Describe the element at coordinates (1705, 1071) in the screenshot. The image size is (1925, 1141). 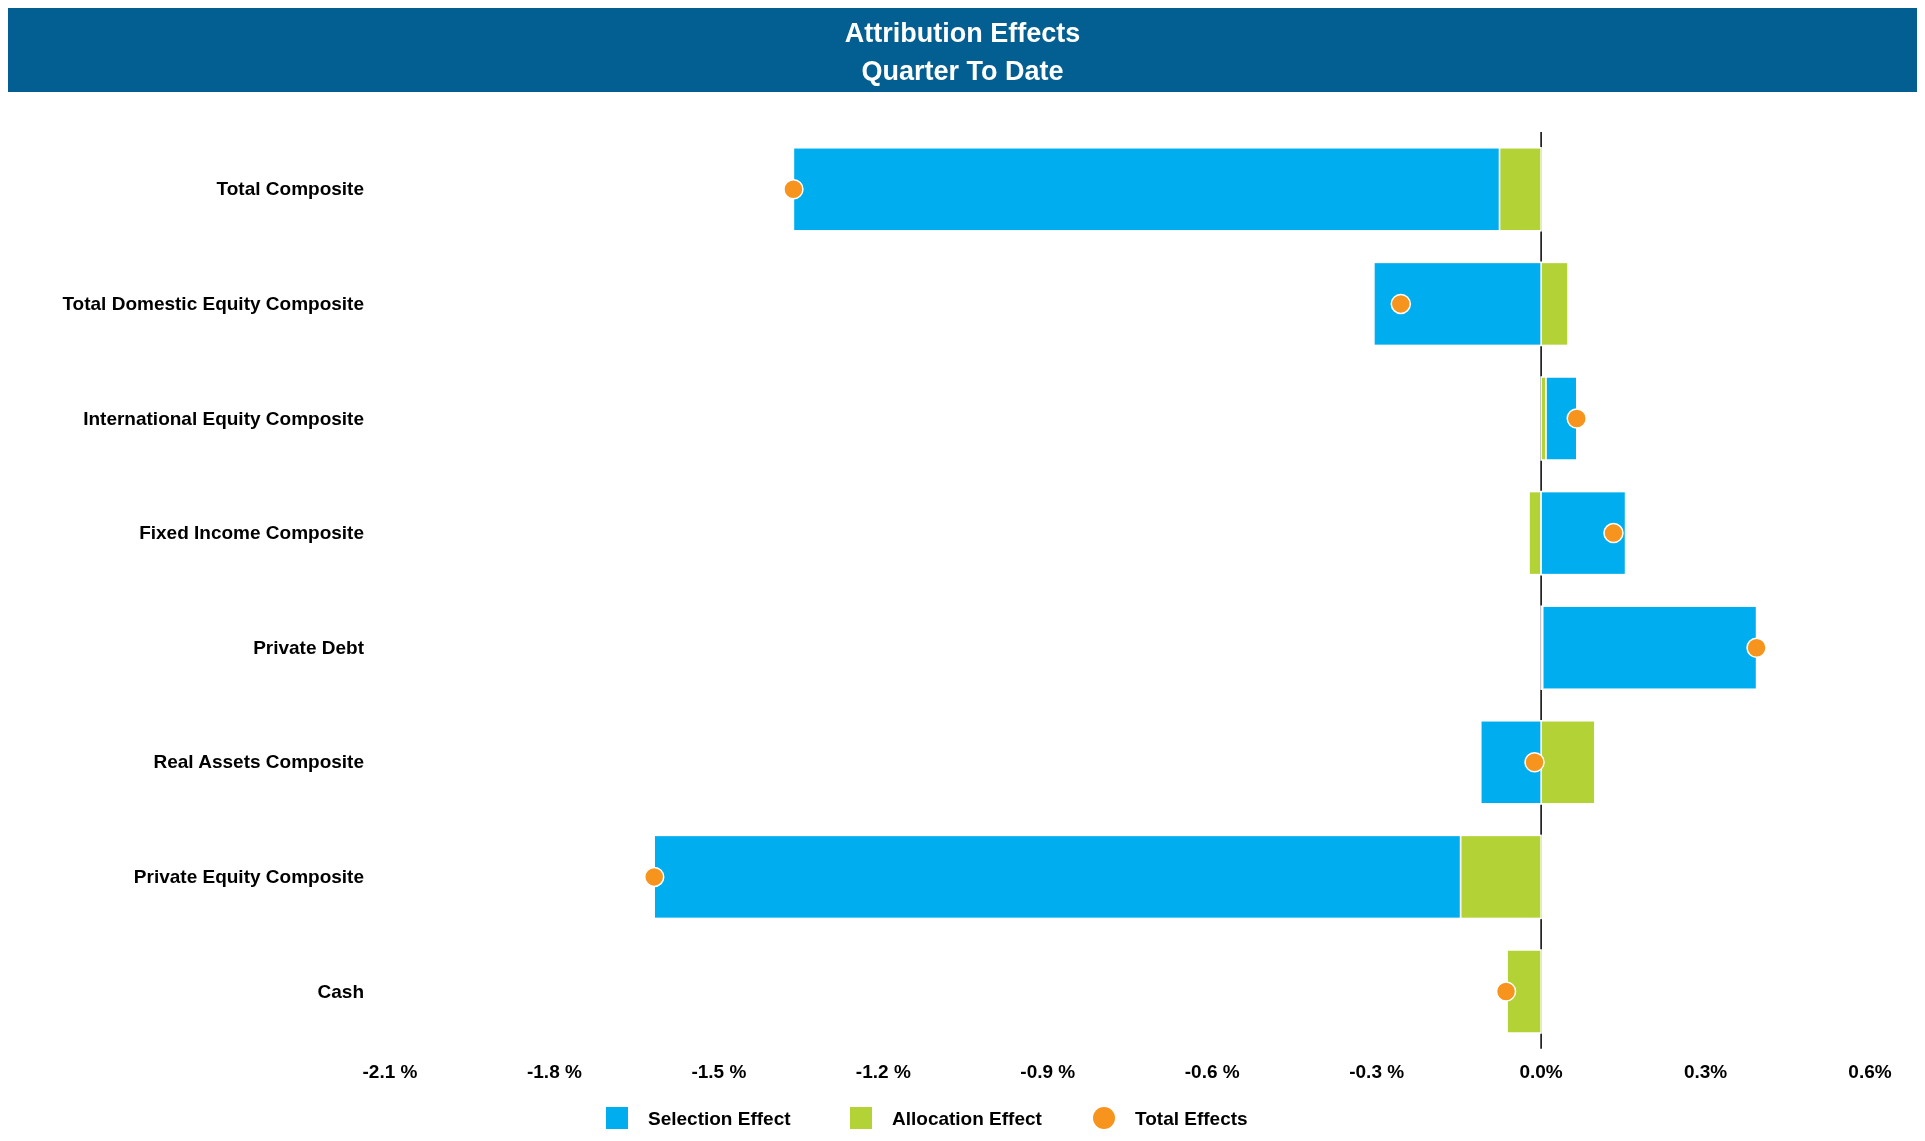
I see `x-tick-label: 0.3%` at that location.